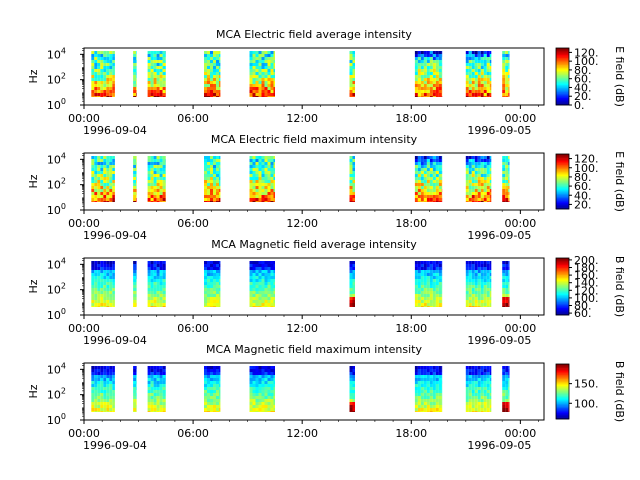  I want to click on colorbar-tick-label: 160., so click(586, 275).